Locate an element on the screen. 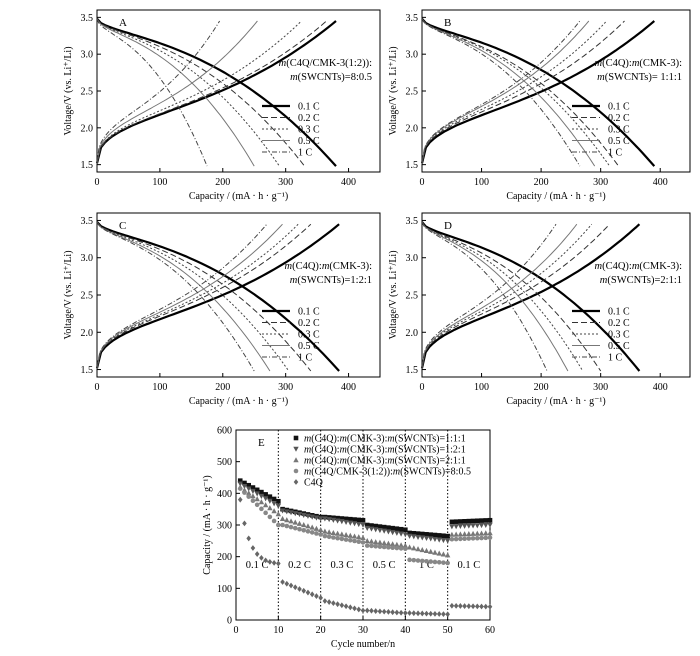 The width and height of the screenshot is (700, 656). legend-entry: m(C4Q/CMK-3(1:2)):m(SWCNTs)=8:0.5 is located at coordinates (387, 472).